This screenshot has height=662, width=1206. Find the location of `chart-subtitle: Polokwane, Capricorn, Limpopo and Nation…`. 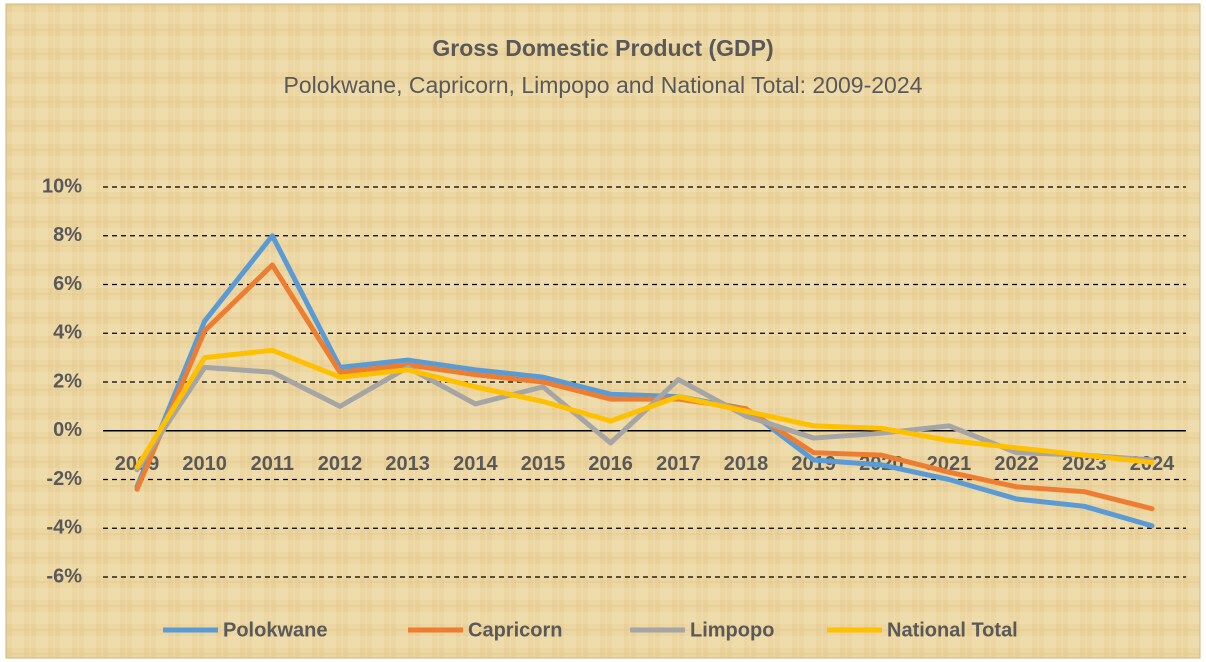

chart-subtitle: Polokwane, Capricorn, Limpopo and Nation… is located at coordinates (603, 85).